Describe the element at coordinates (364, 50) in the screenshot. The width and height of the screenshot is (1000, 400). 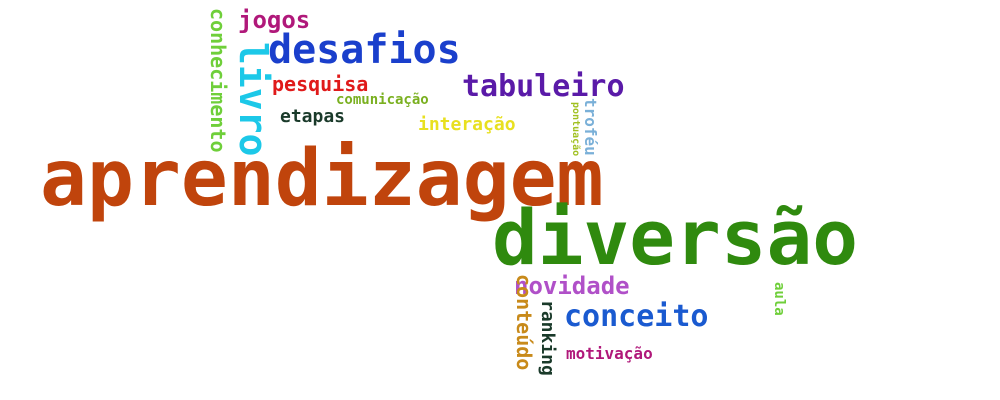
I see `word-desafios: desafios` at that location.